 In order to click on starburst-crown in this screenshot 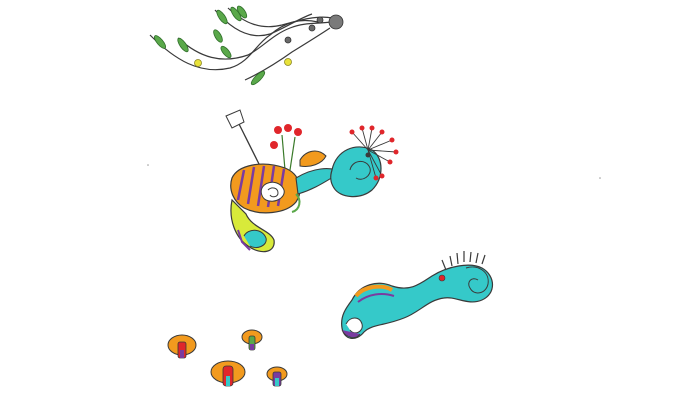, I will do `click(374, 153)`.